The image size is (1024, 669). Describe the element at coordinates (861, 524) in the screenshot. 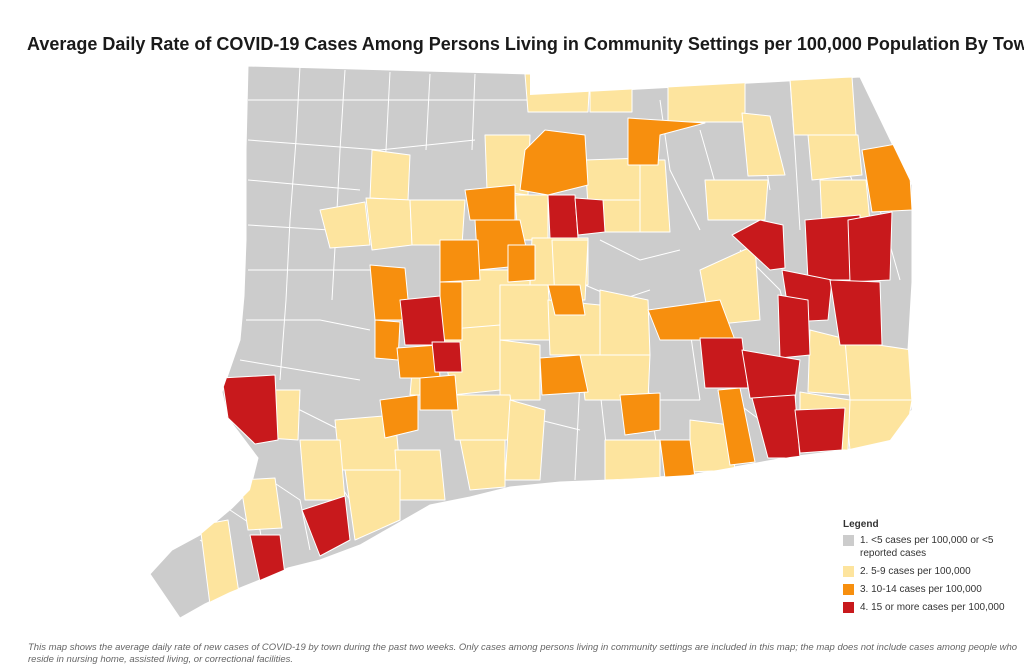

I see `legend-title: Legend` at that location.